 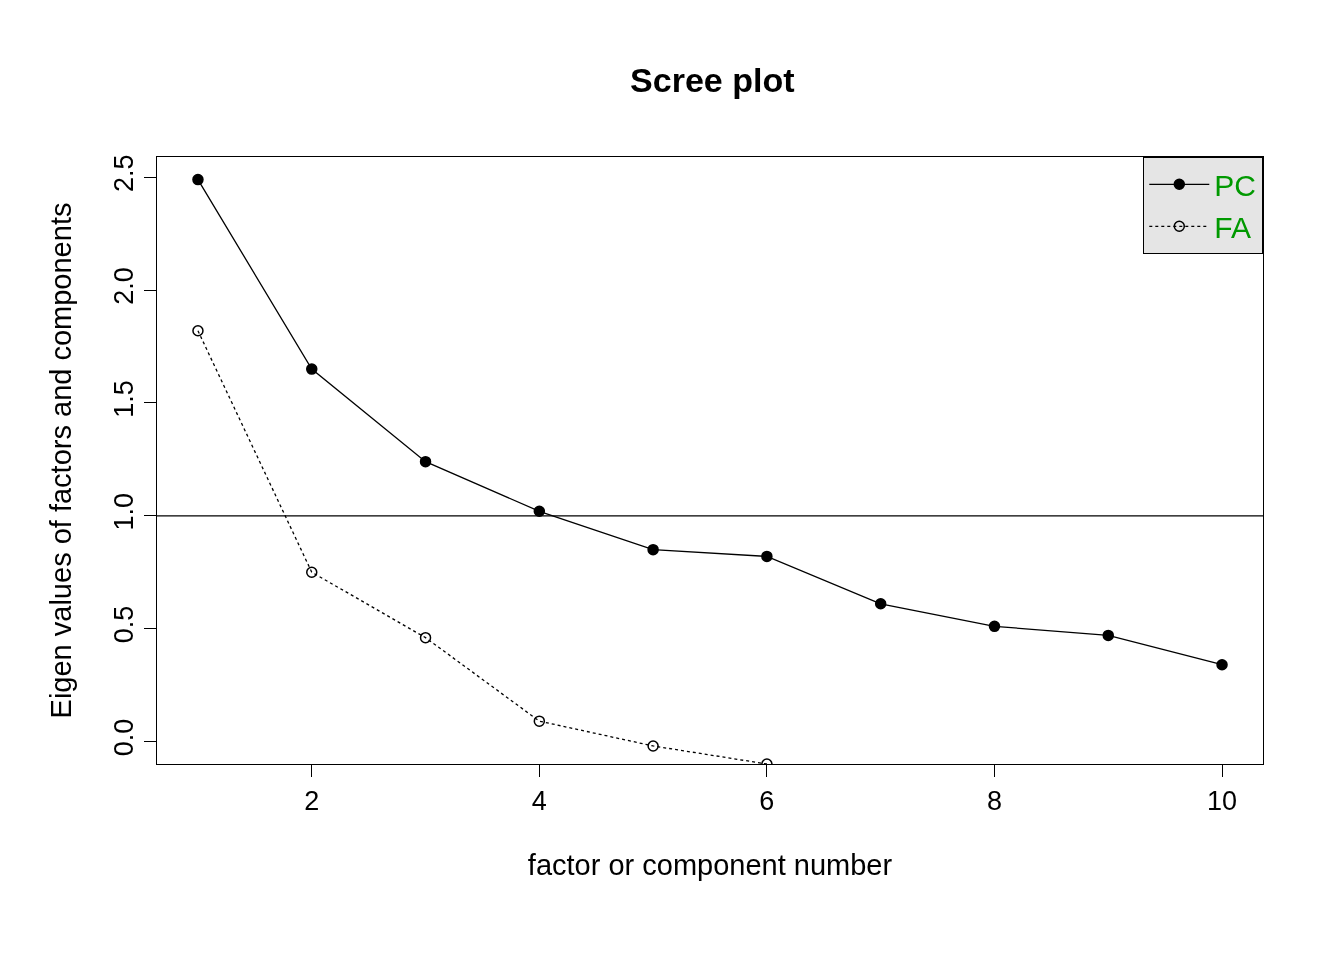 I want to click on legend-label: PC, so click(x=1235, y=185).